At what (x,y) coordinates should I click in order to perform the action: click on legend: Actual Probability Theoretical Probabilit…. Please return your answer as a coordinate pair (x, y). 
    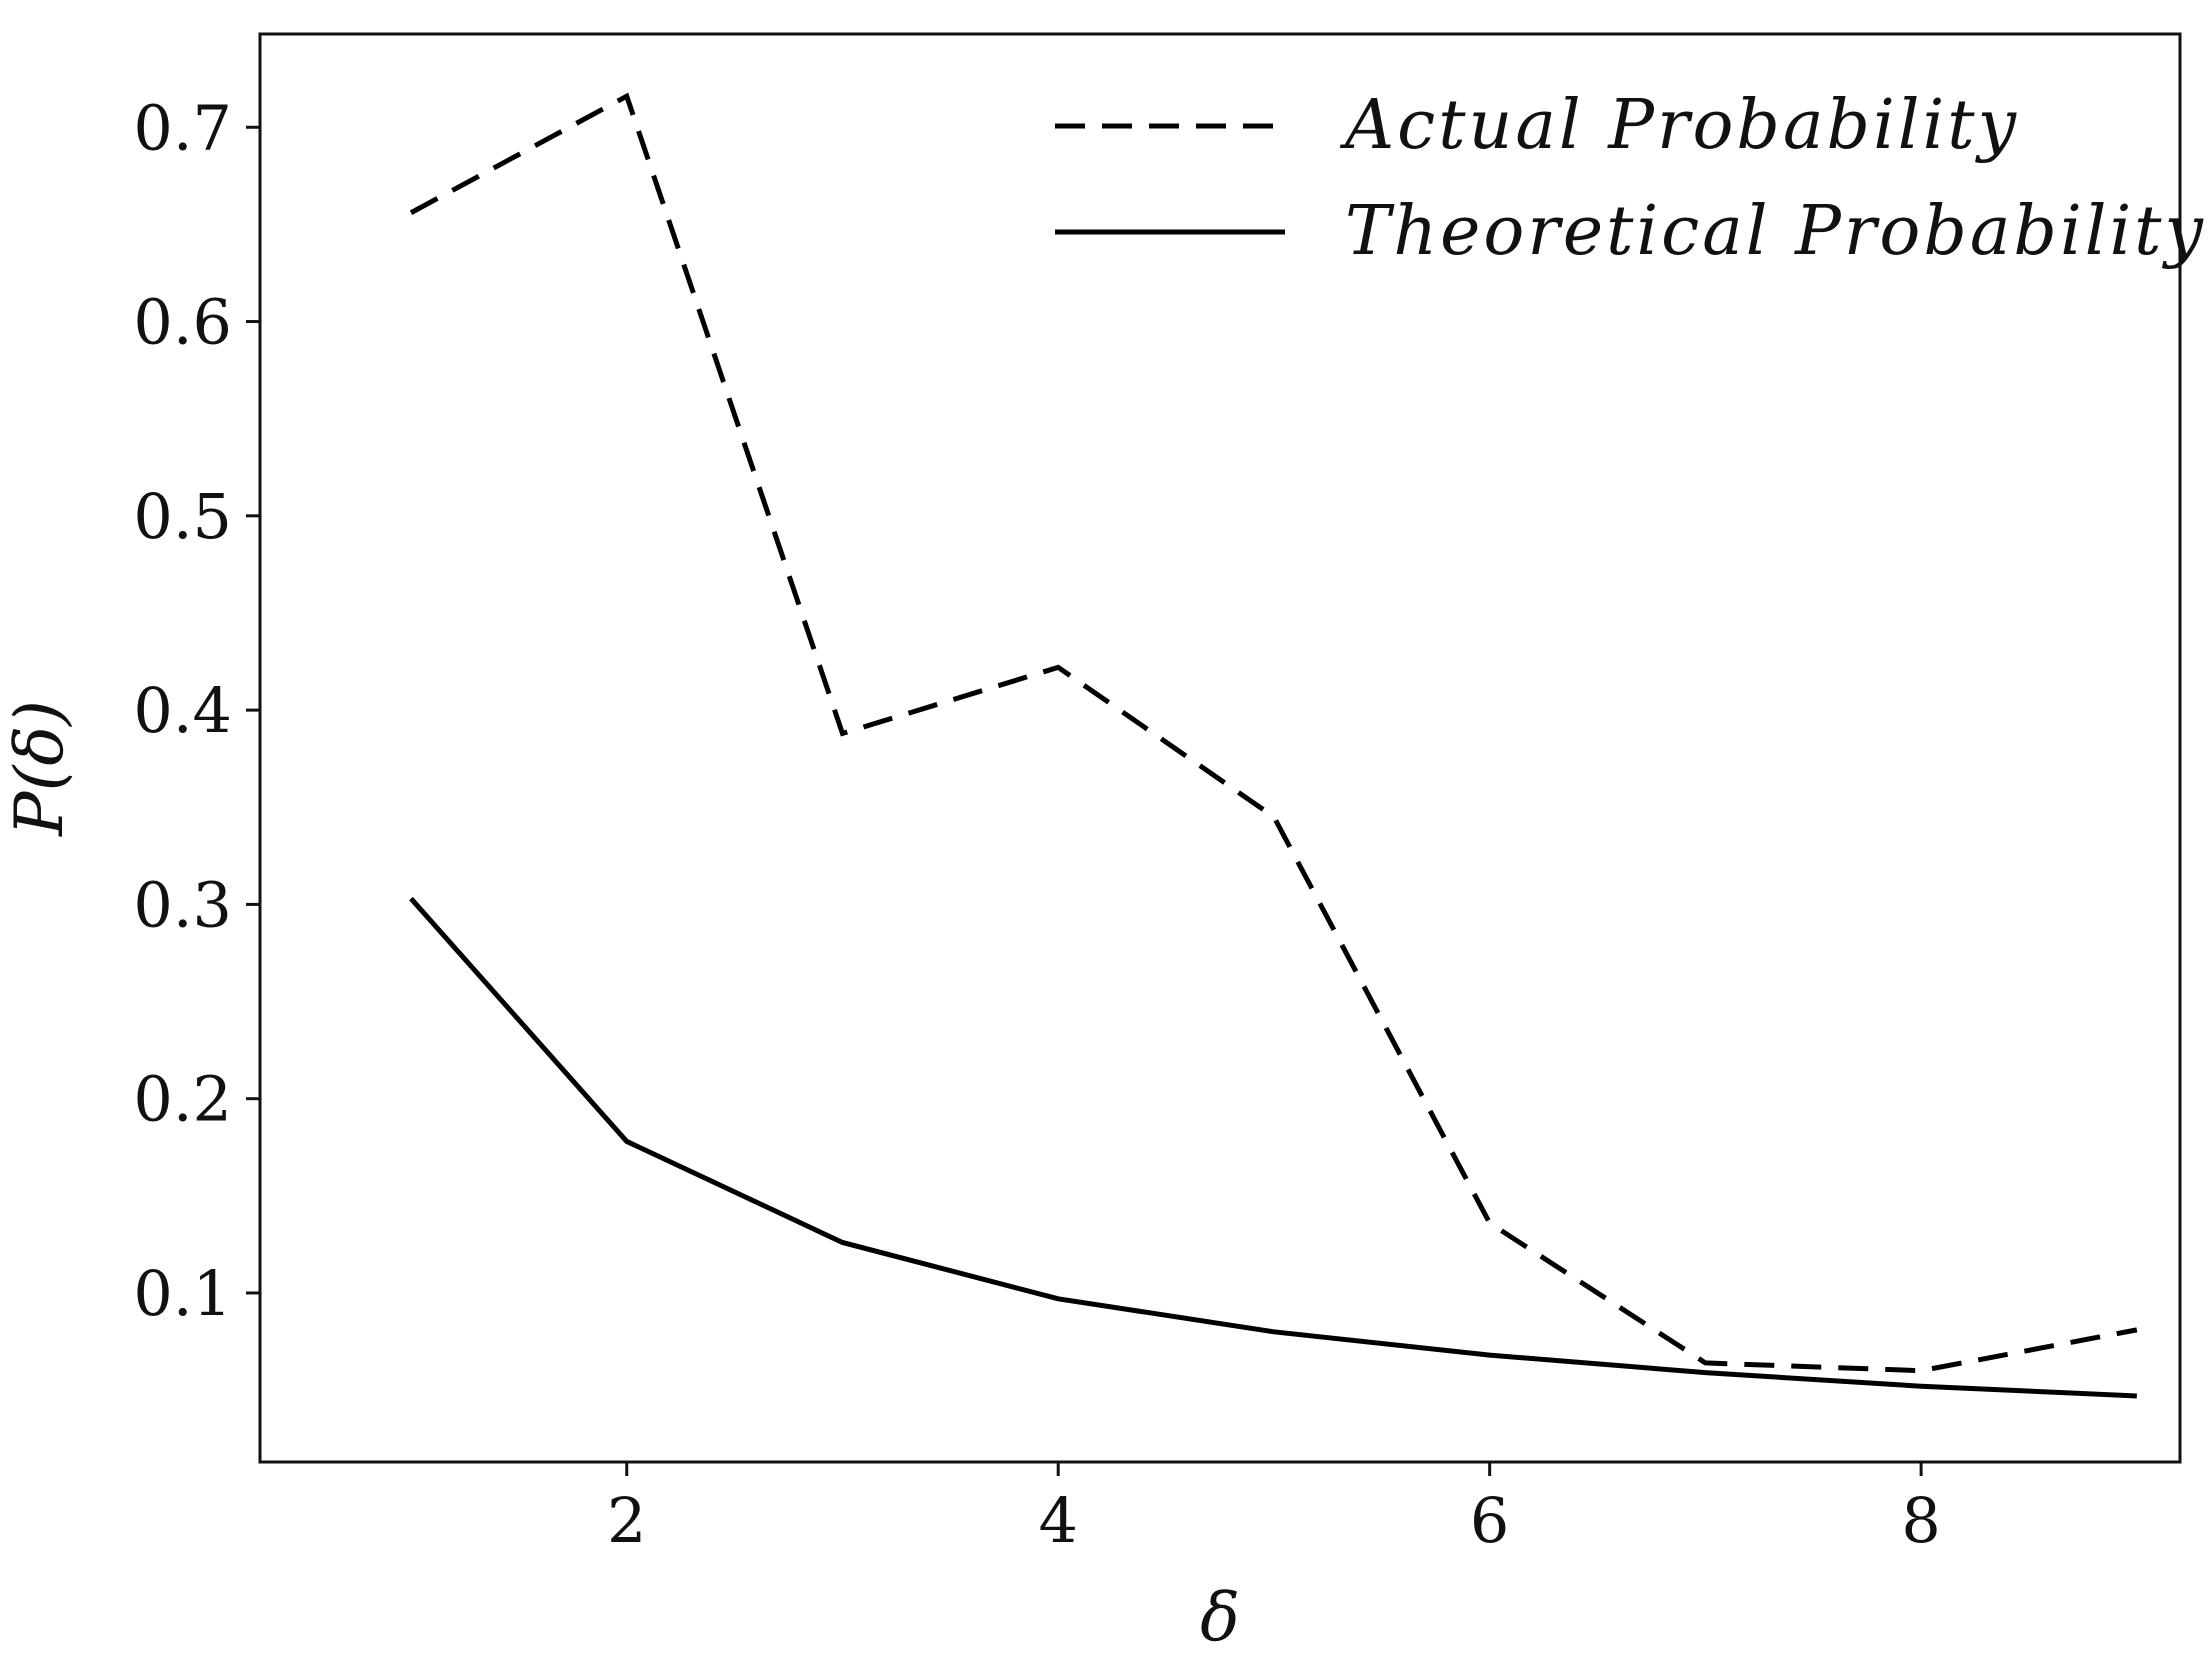
    Looking at the image, I should click on (1630, 178).